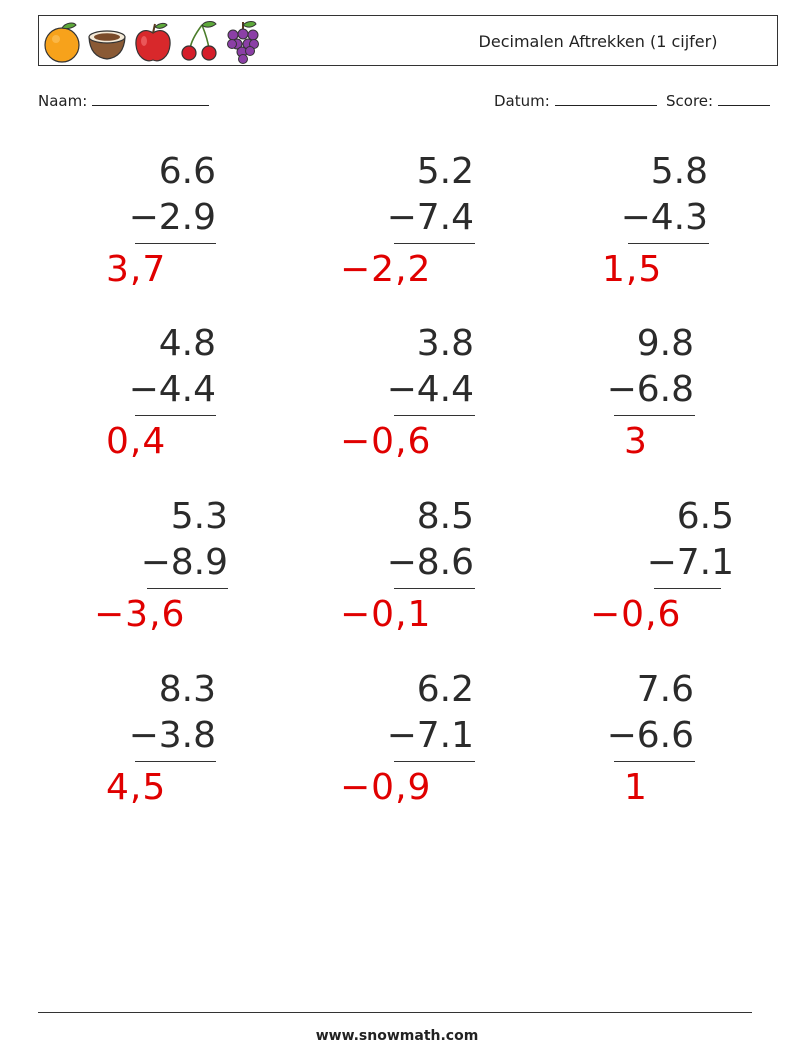 This screenshot has height=1053, width=794. Describe the element at coordinates (408, 40) in the screenshot. I see `header-box: Decimalen Aftrekken (1 cijfer)` at that location.